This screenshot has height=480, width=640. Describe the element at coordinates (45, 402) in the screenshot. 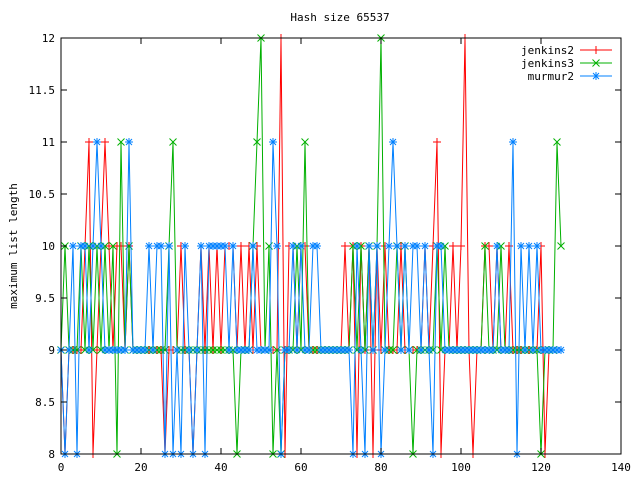

I see `y-tick-label: 8.5` at that location.